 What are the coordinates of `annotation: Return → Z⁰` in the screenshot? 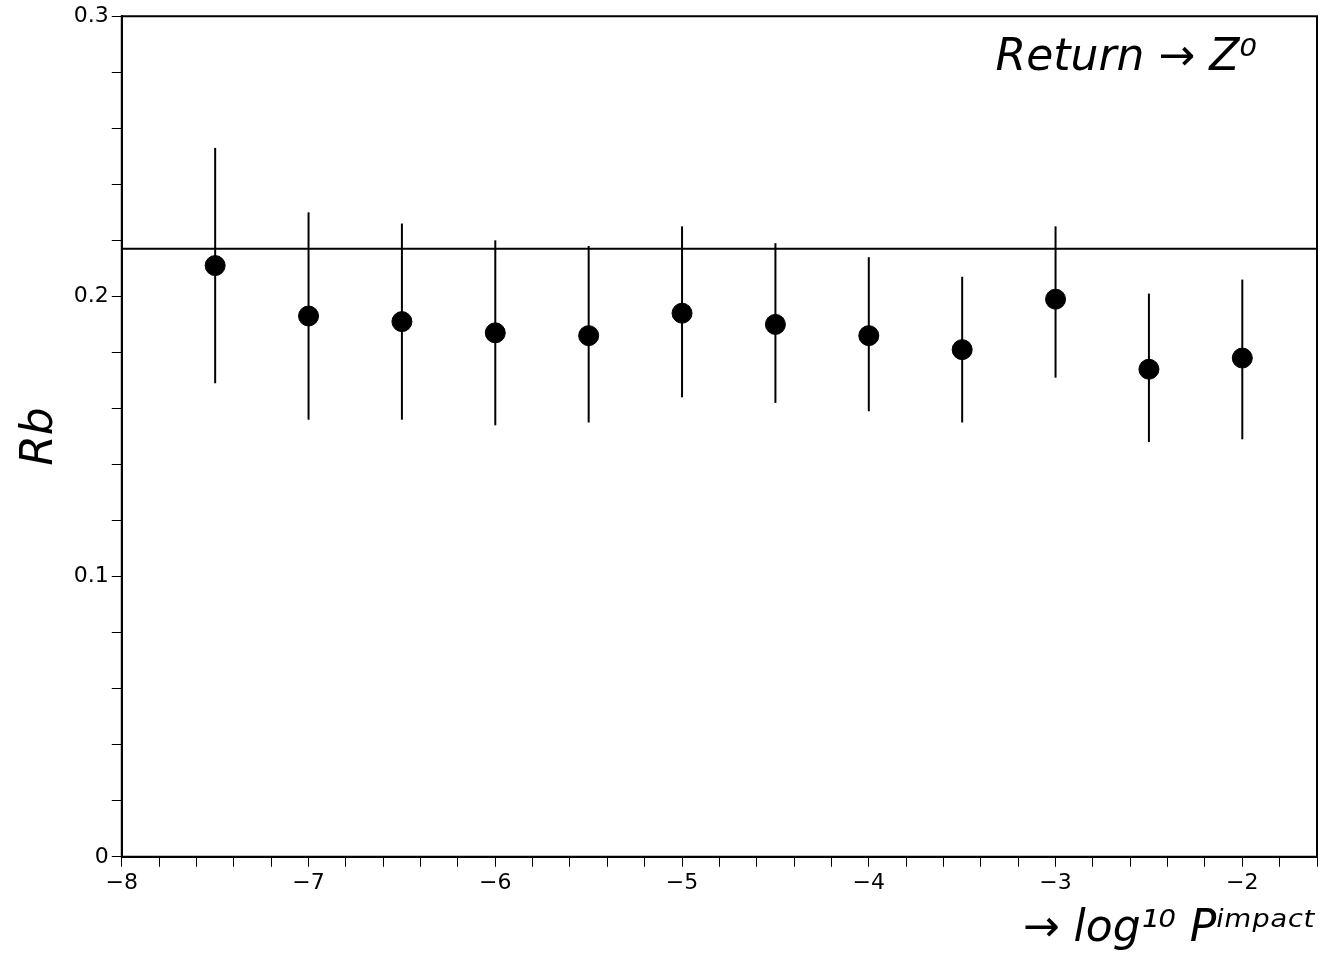 It's located at (1126, 54).